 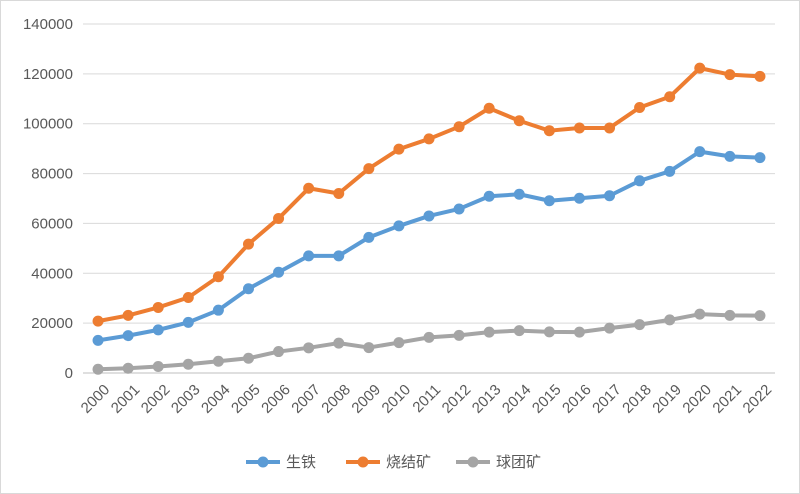 What do you see at coordinates (126, 399) in the screenshot?
I see `x-tick-label: 2001` at bounding box center [126, 399].